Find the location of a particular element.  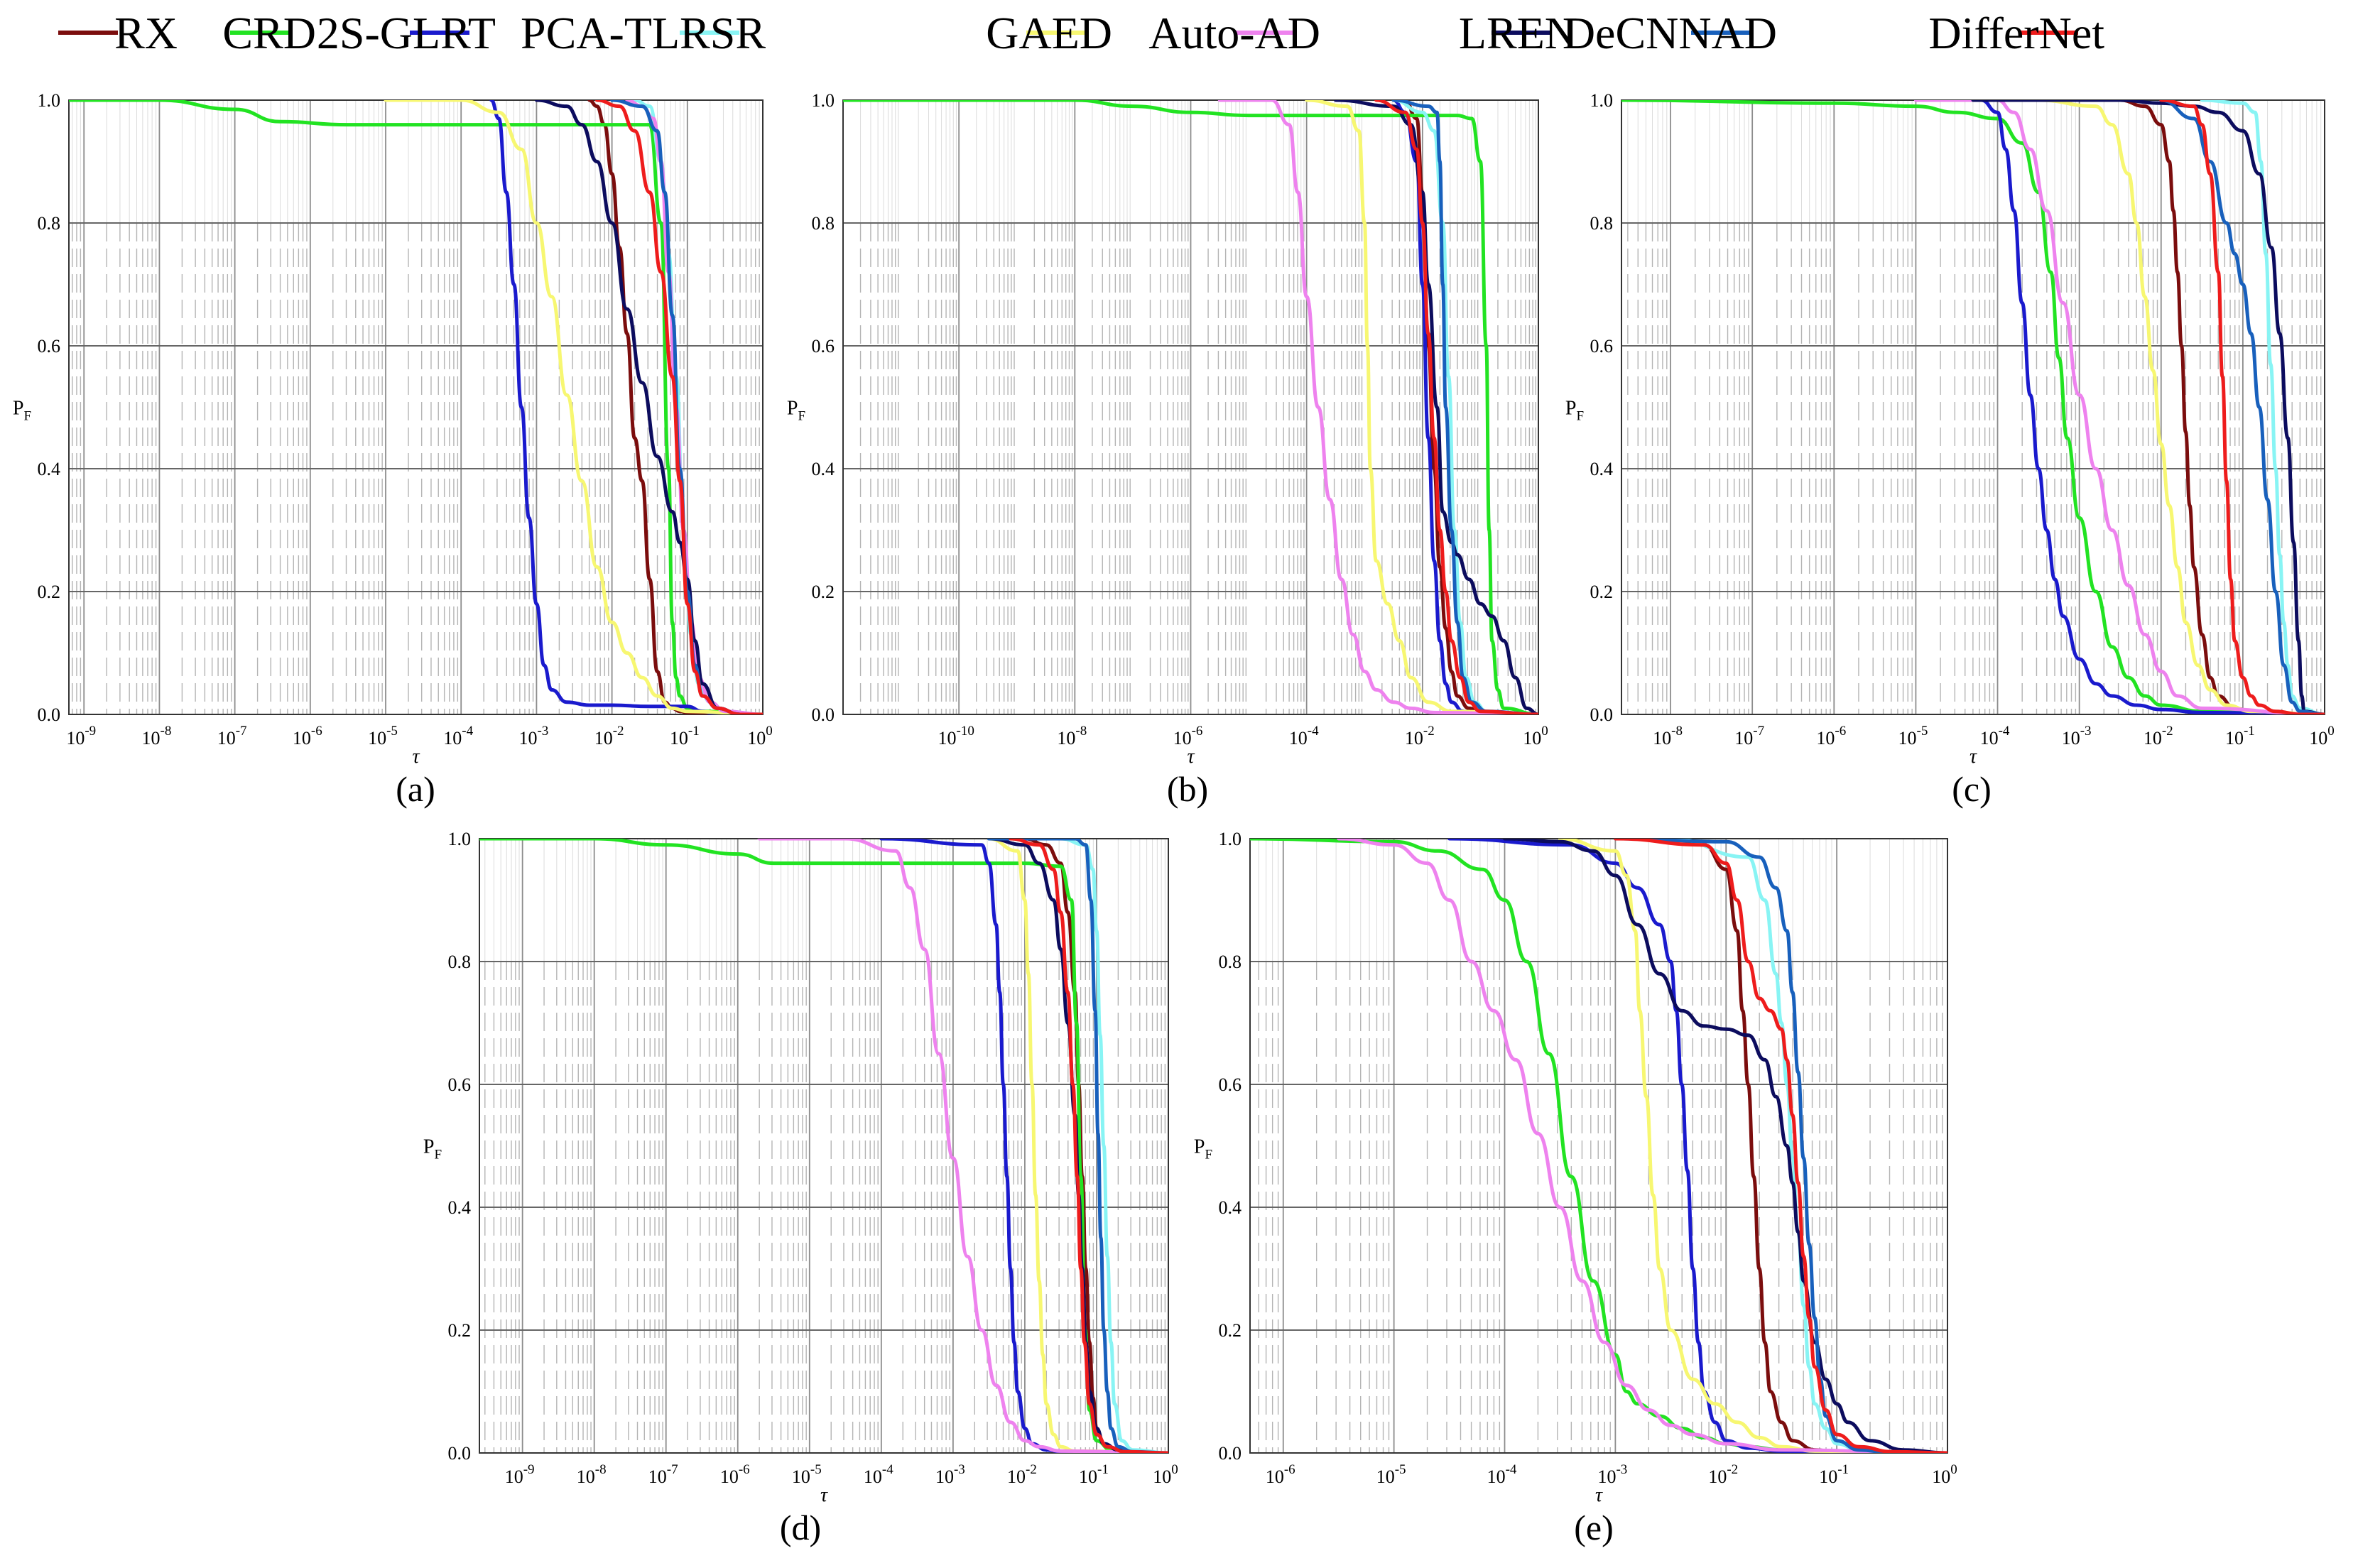

panel-label: (c) is located at coordinates (1972, 789).